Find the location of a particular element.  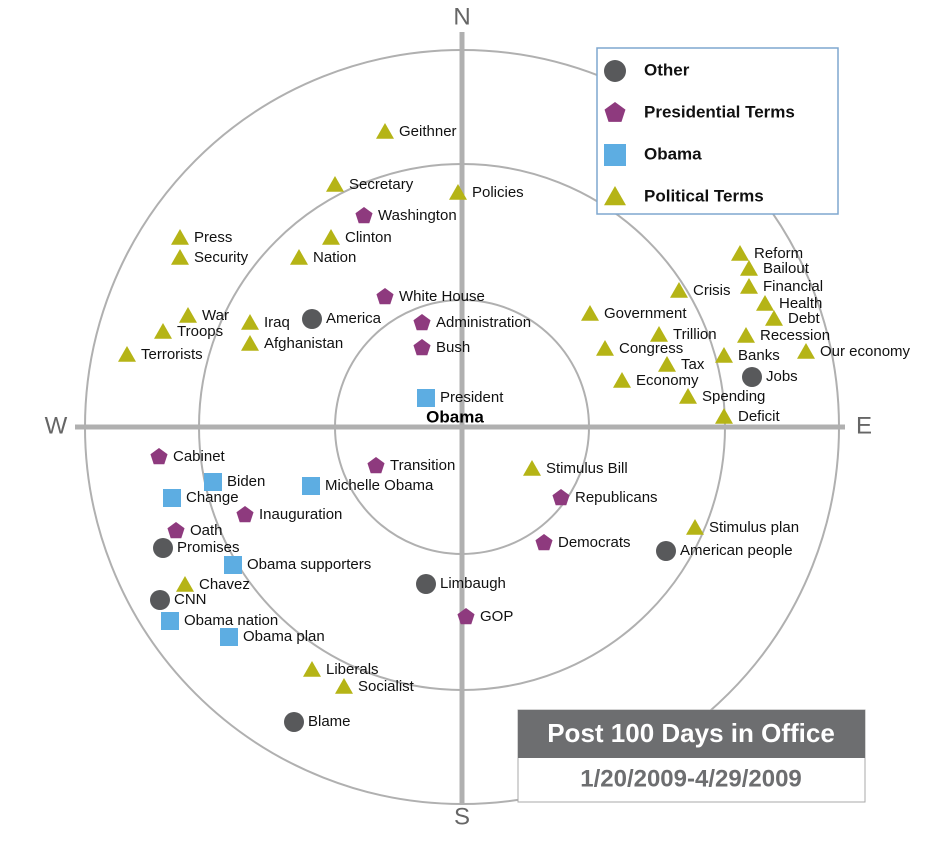

point-label: Government is located at coordinates (645, 313).